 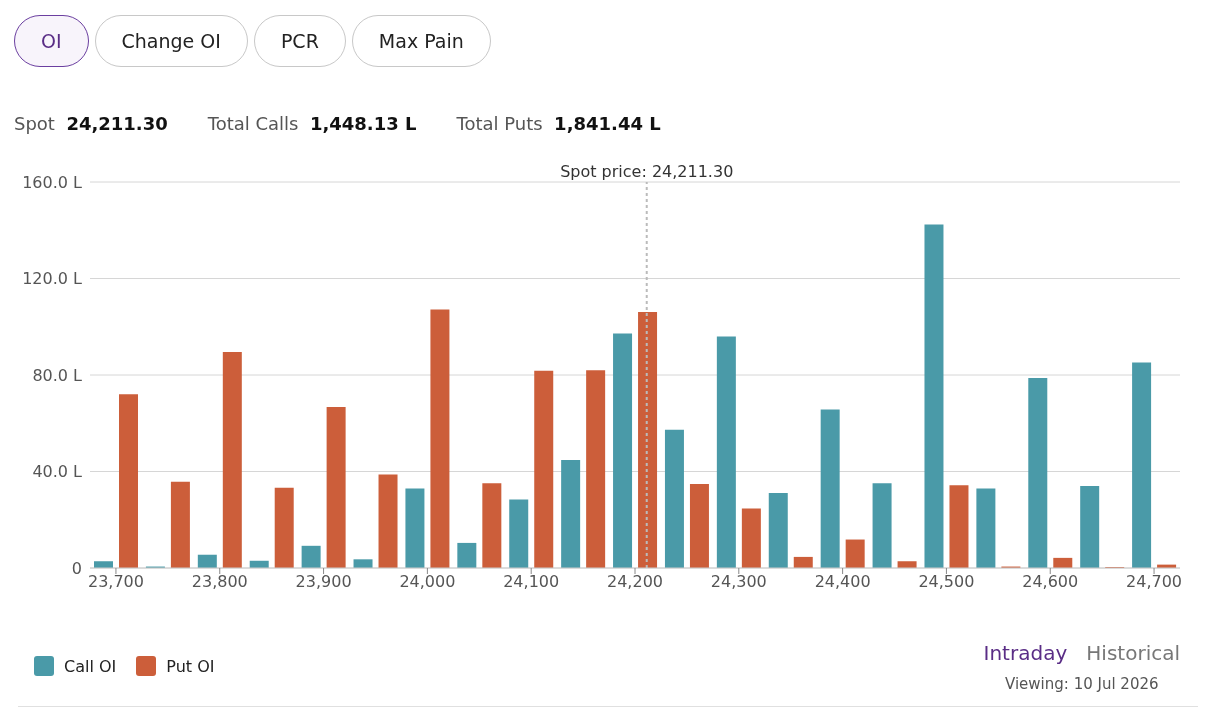 What do you see at coordinates (117, 123) in the screenshot?
I see `text: 24,211.30` at bounding box center [117, 123].